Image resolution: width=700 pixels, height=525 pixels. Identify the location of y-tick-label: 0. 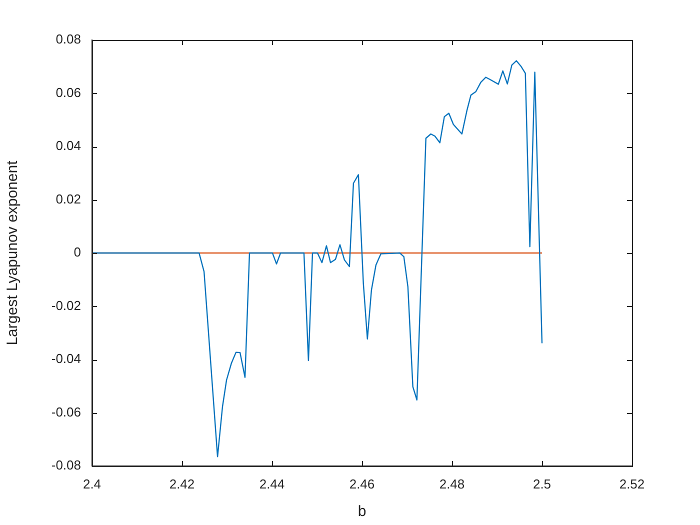
(77, 252).